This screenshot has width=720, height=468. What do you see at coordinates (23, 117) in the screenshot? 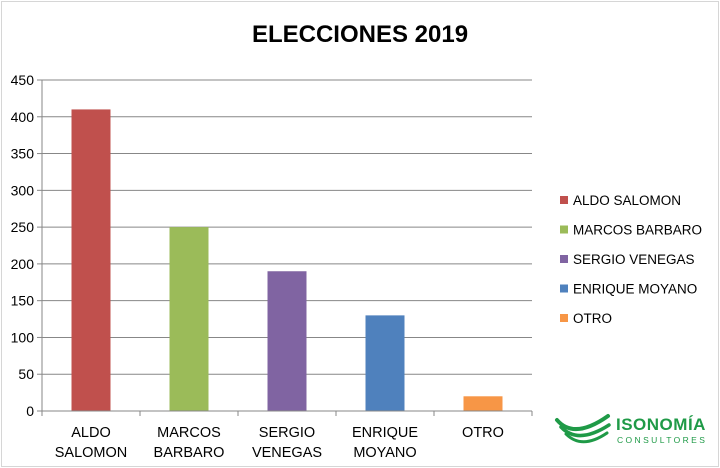
I see `y-tick-label: 400` at bounding box center [23, 117].